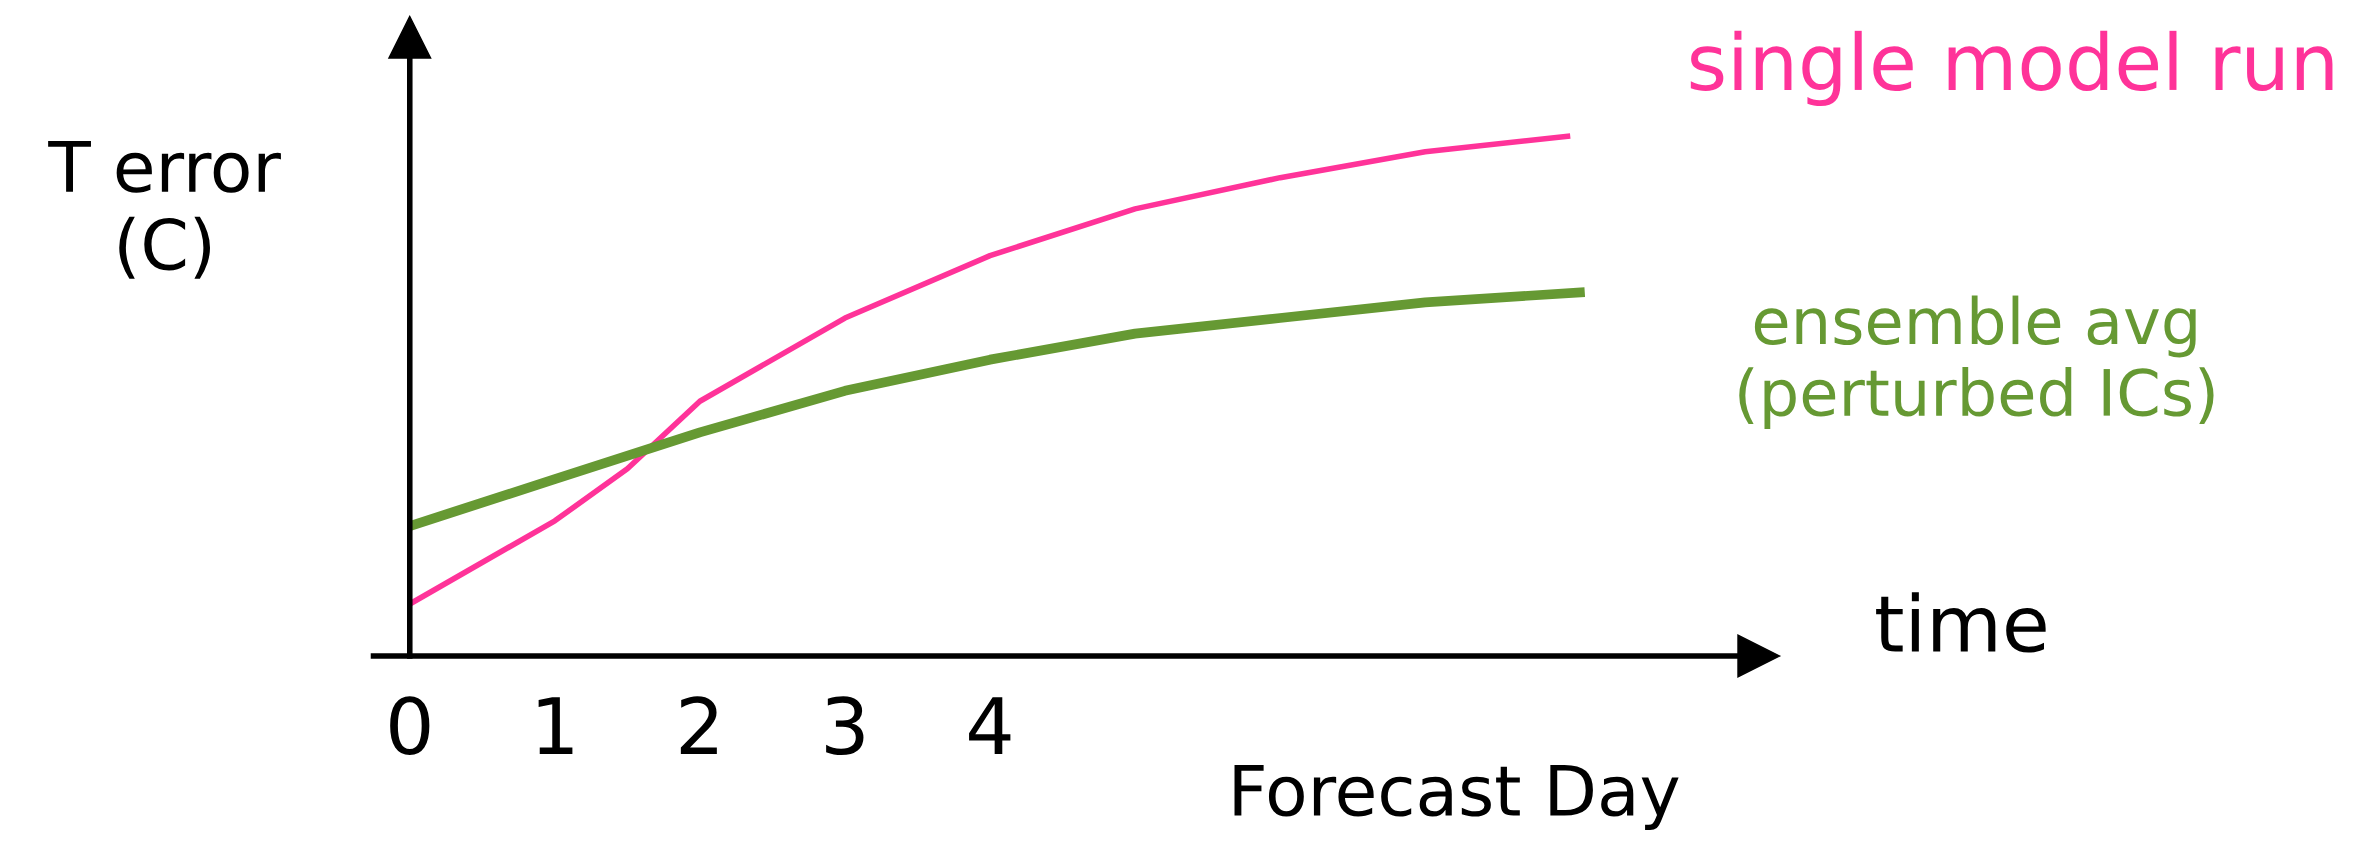 The height and width of the screenshot is (847, 2364). Describe the element at coordinates (845, 726) in the screenshot. I see `x-tick-label: 3` at that location.